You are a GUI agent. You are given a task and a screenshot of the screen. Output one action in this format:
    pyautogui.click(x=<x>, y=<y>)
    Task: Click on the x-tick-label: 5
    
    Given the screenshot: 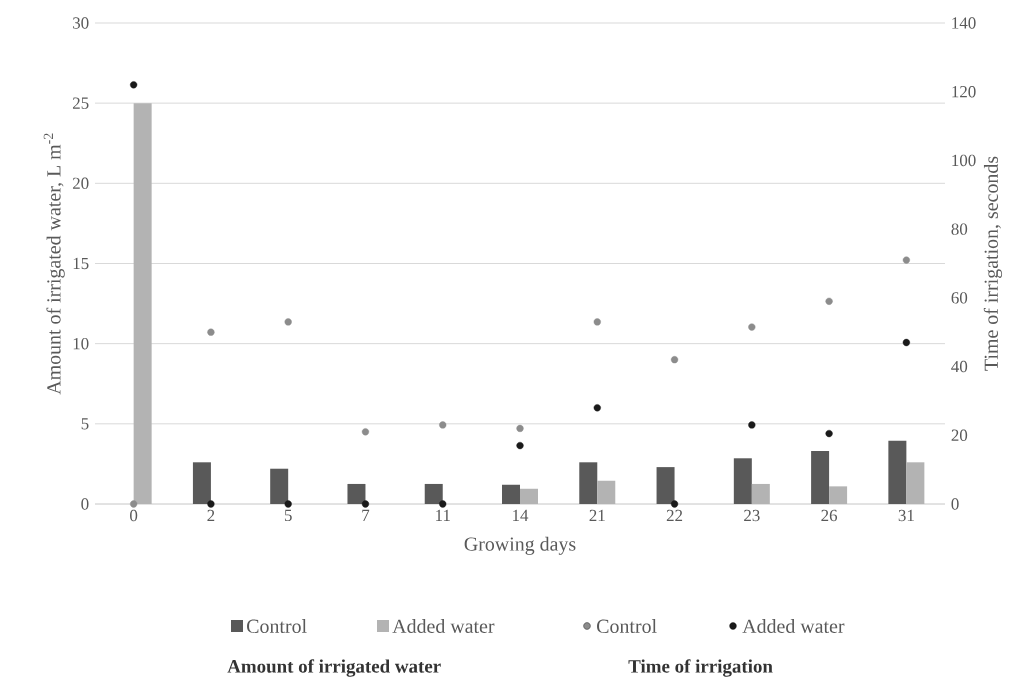 What is the action you would take?
    pyautogui.click(x=288, y=515)
    